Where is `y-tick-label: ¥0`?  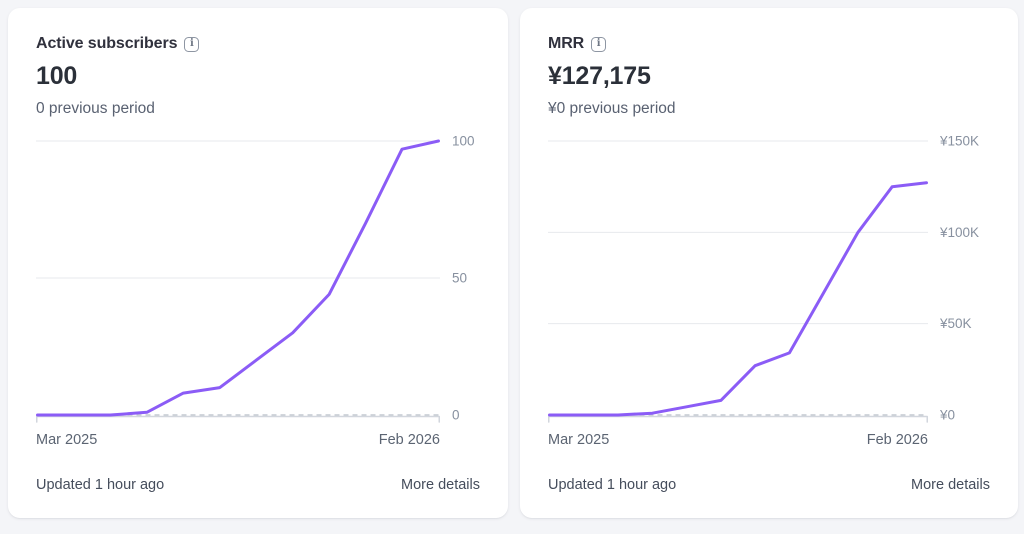 y-tick-label: ¥0 is located at coordinates (947, 415).